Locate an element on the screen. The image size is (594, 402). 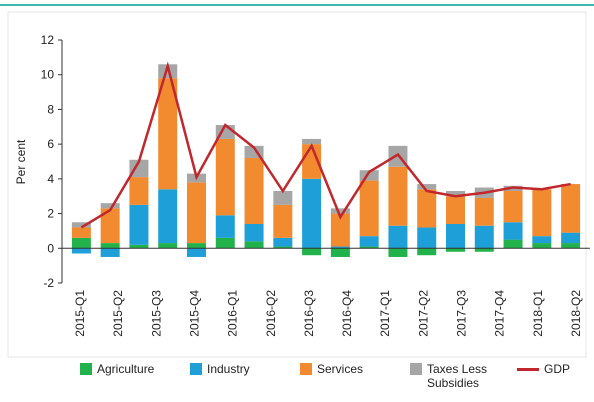
x-tick-label: 2016-Q2 is located at coordinates (271, 313).